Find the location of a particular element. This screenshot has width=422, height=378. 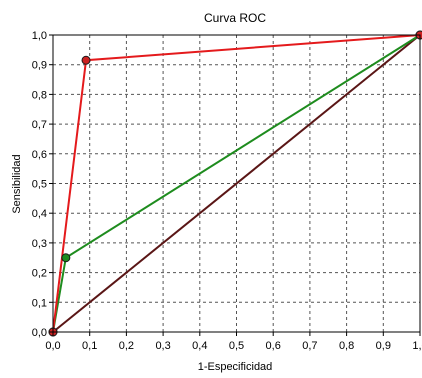

chart-title: Curva ROC is located at coordinates (235, 18).